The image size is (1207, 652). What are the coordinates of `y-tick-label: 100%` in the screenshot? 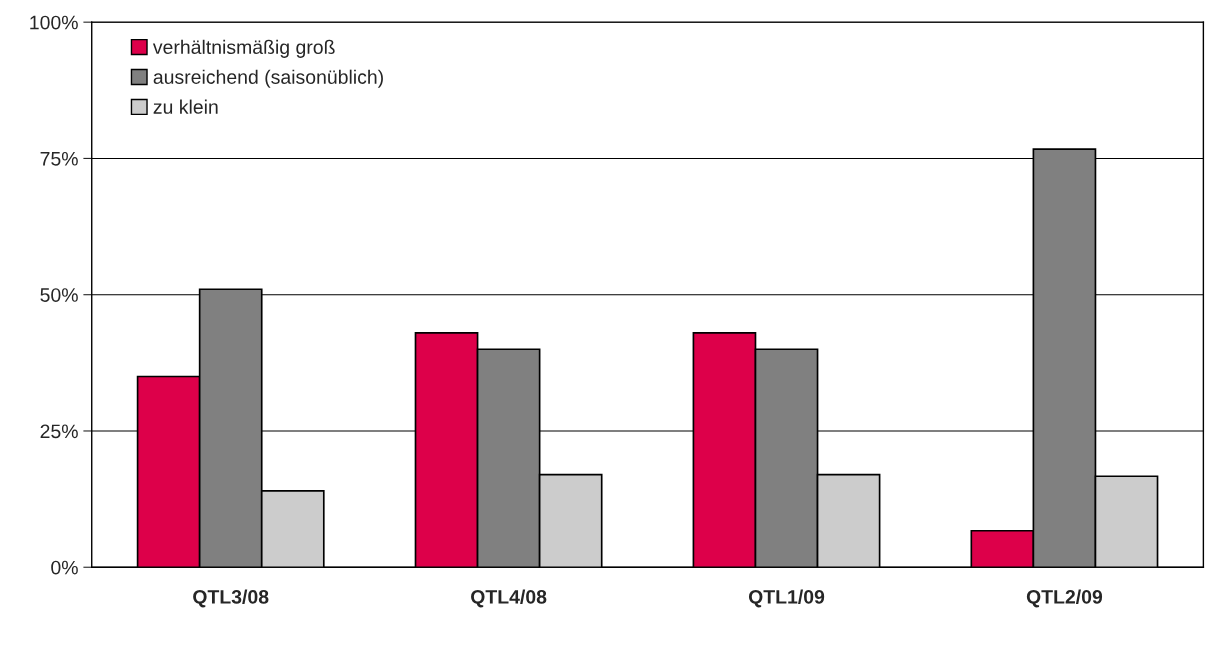 It's located at (54, 22).